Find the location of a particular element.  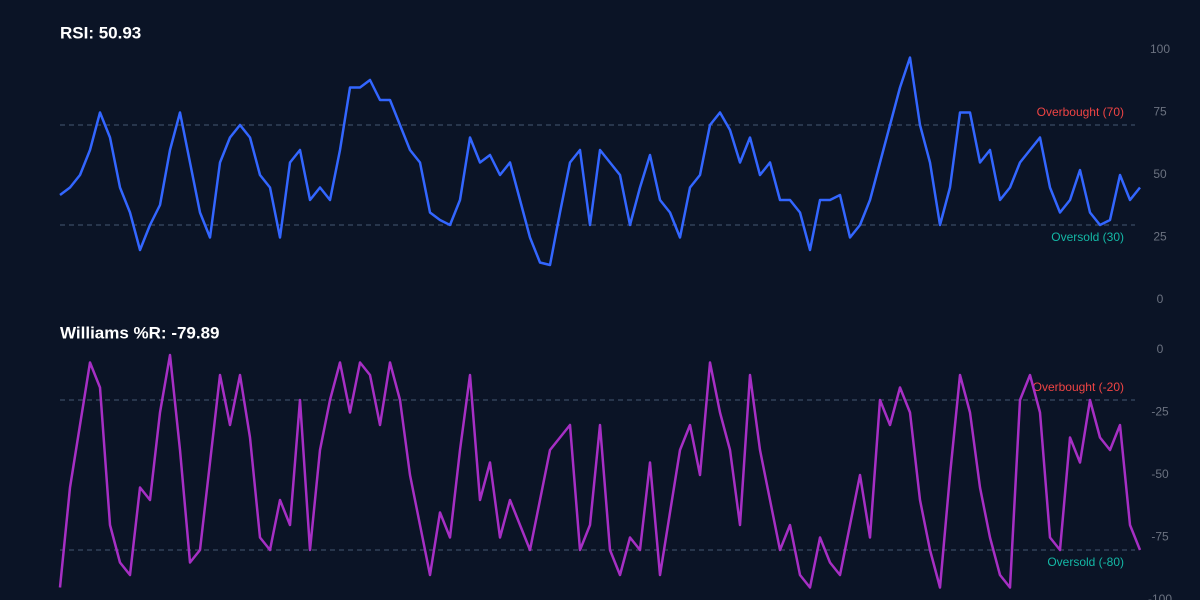

y-tick-label: 100 is located at coordinates (1160, 49).